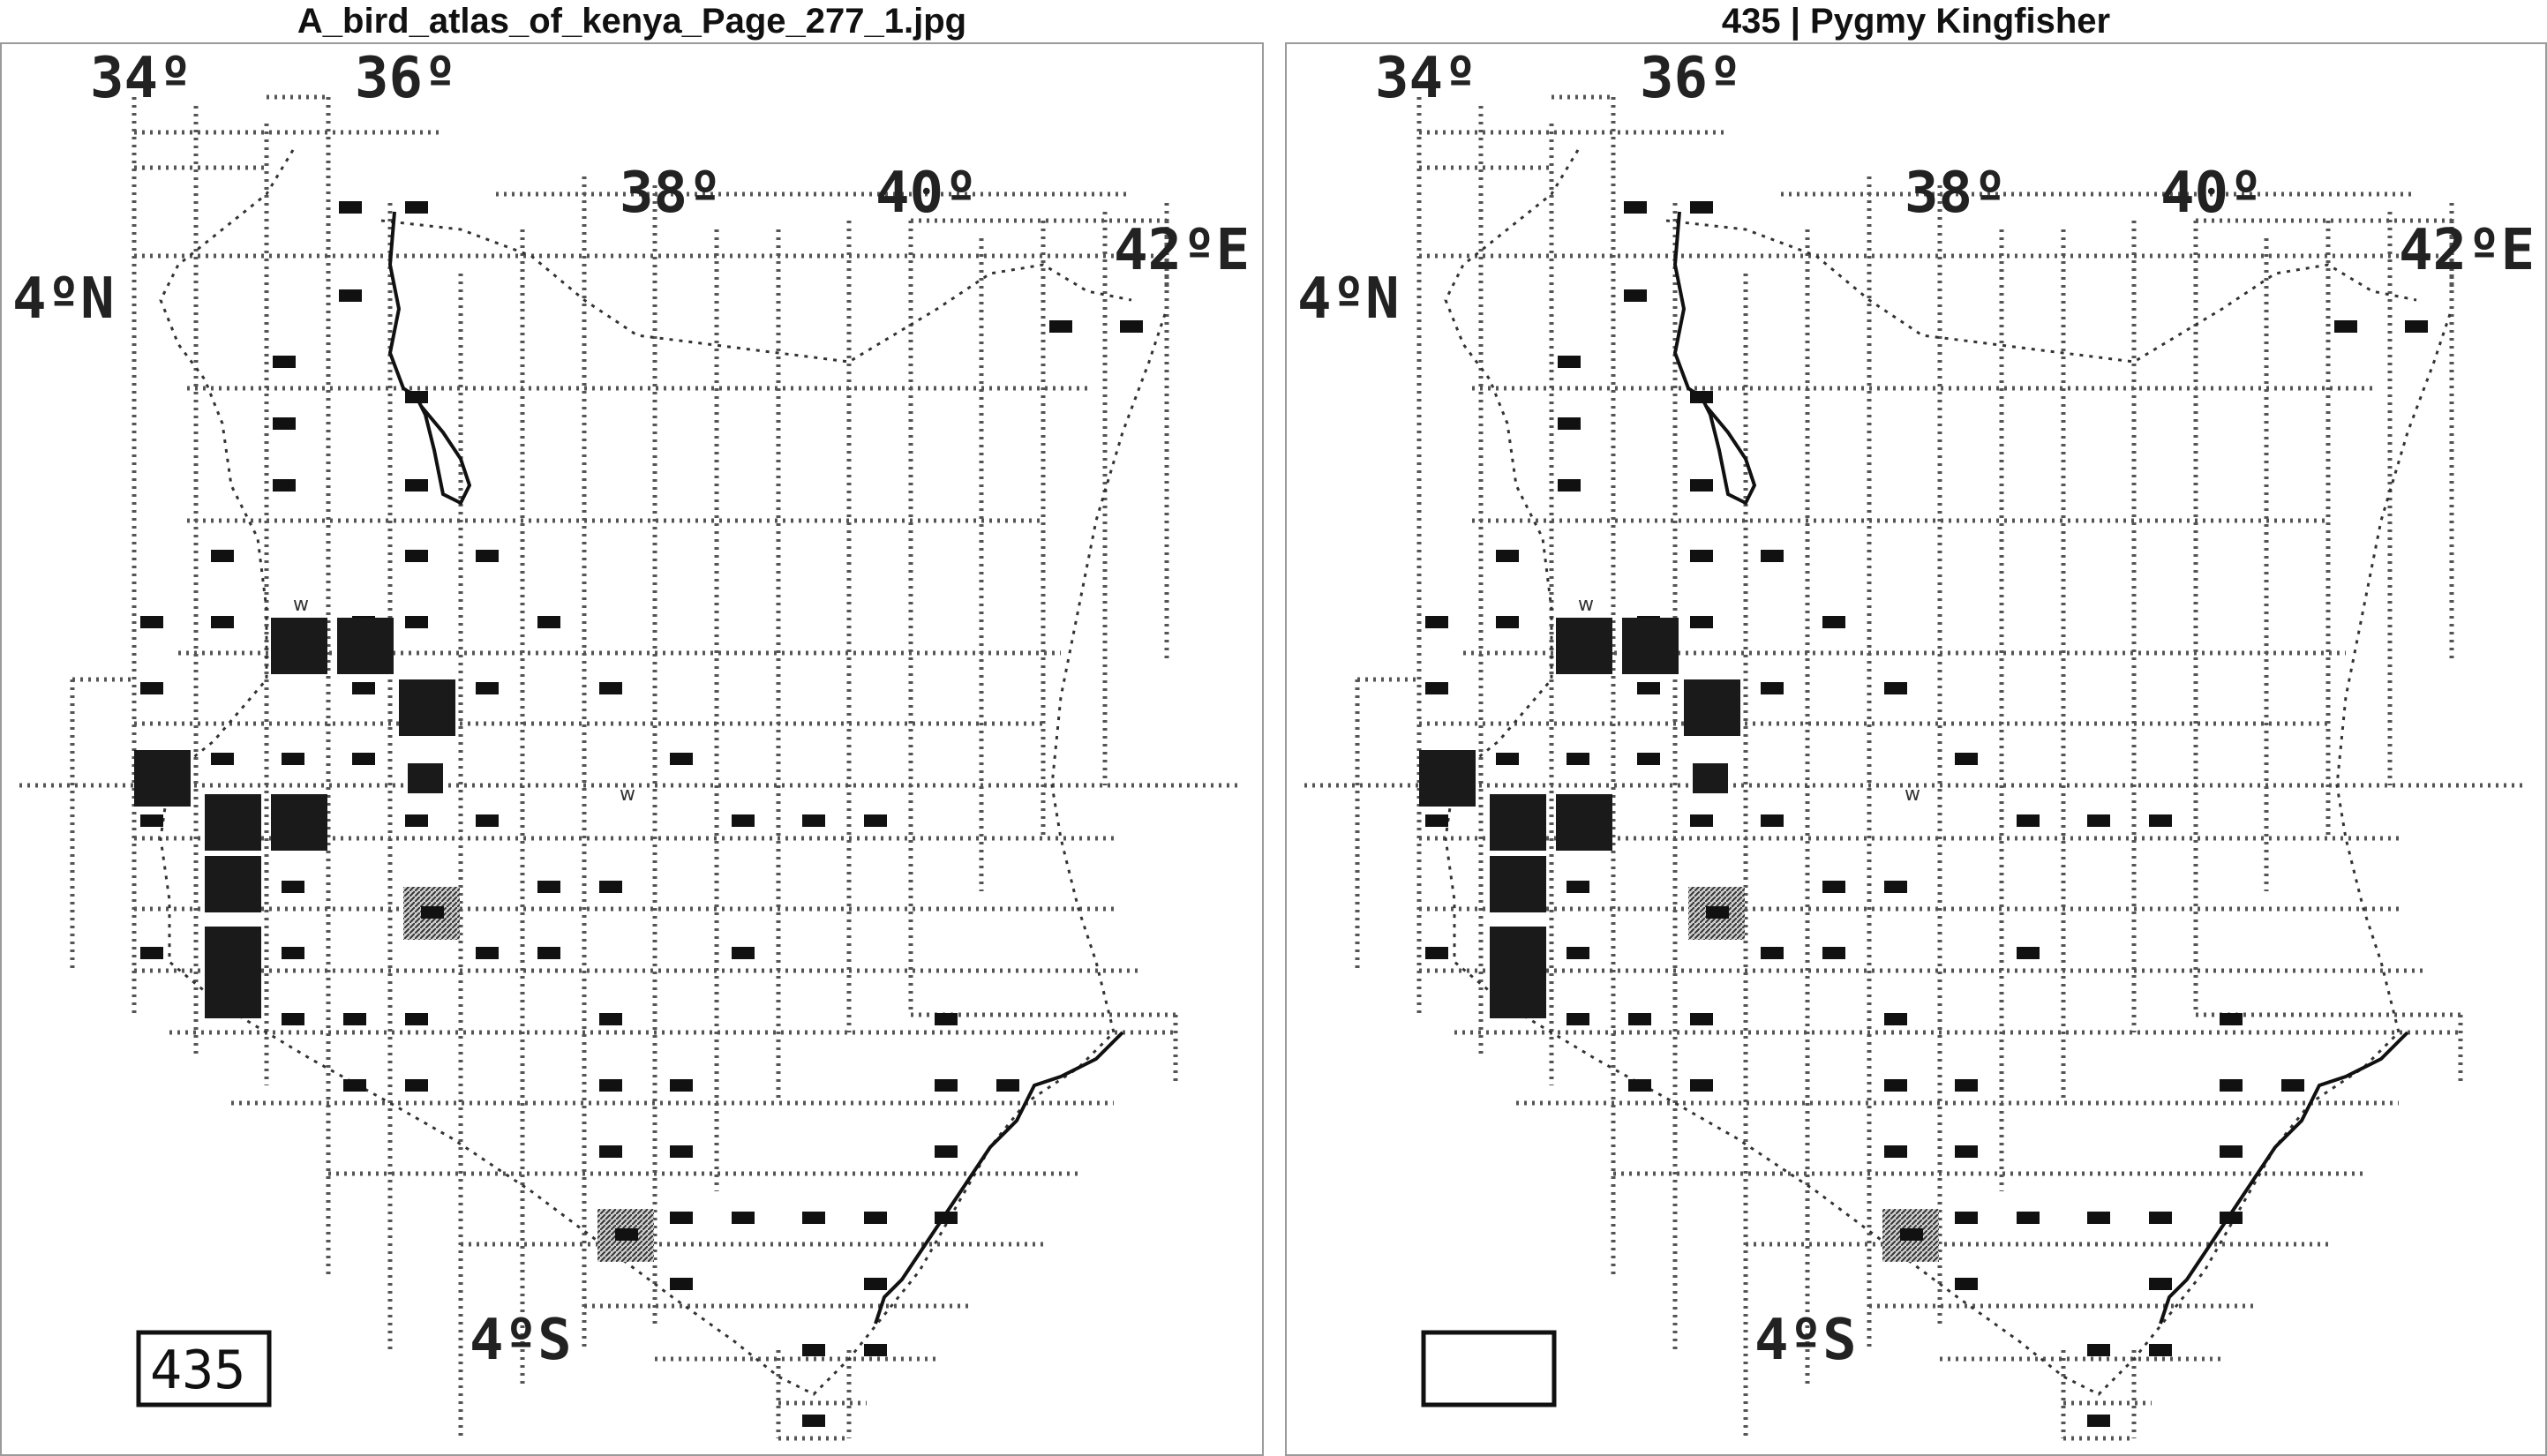  What do you see at coordinates (197, 1370) in the screenshot?
I see `species-number: 435` at bounding box center [197, 1370].